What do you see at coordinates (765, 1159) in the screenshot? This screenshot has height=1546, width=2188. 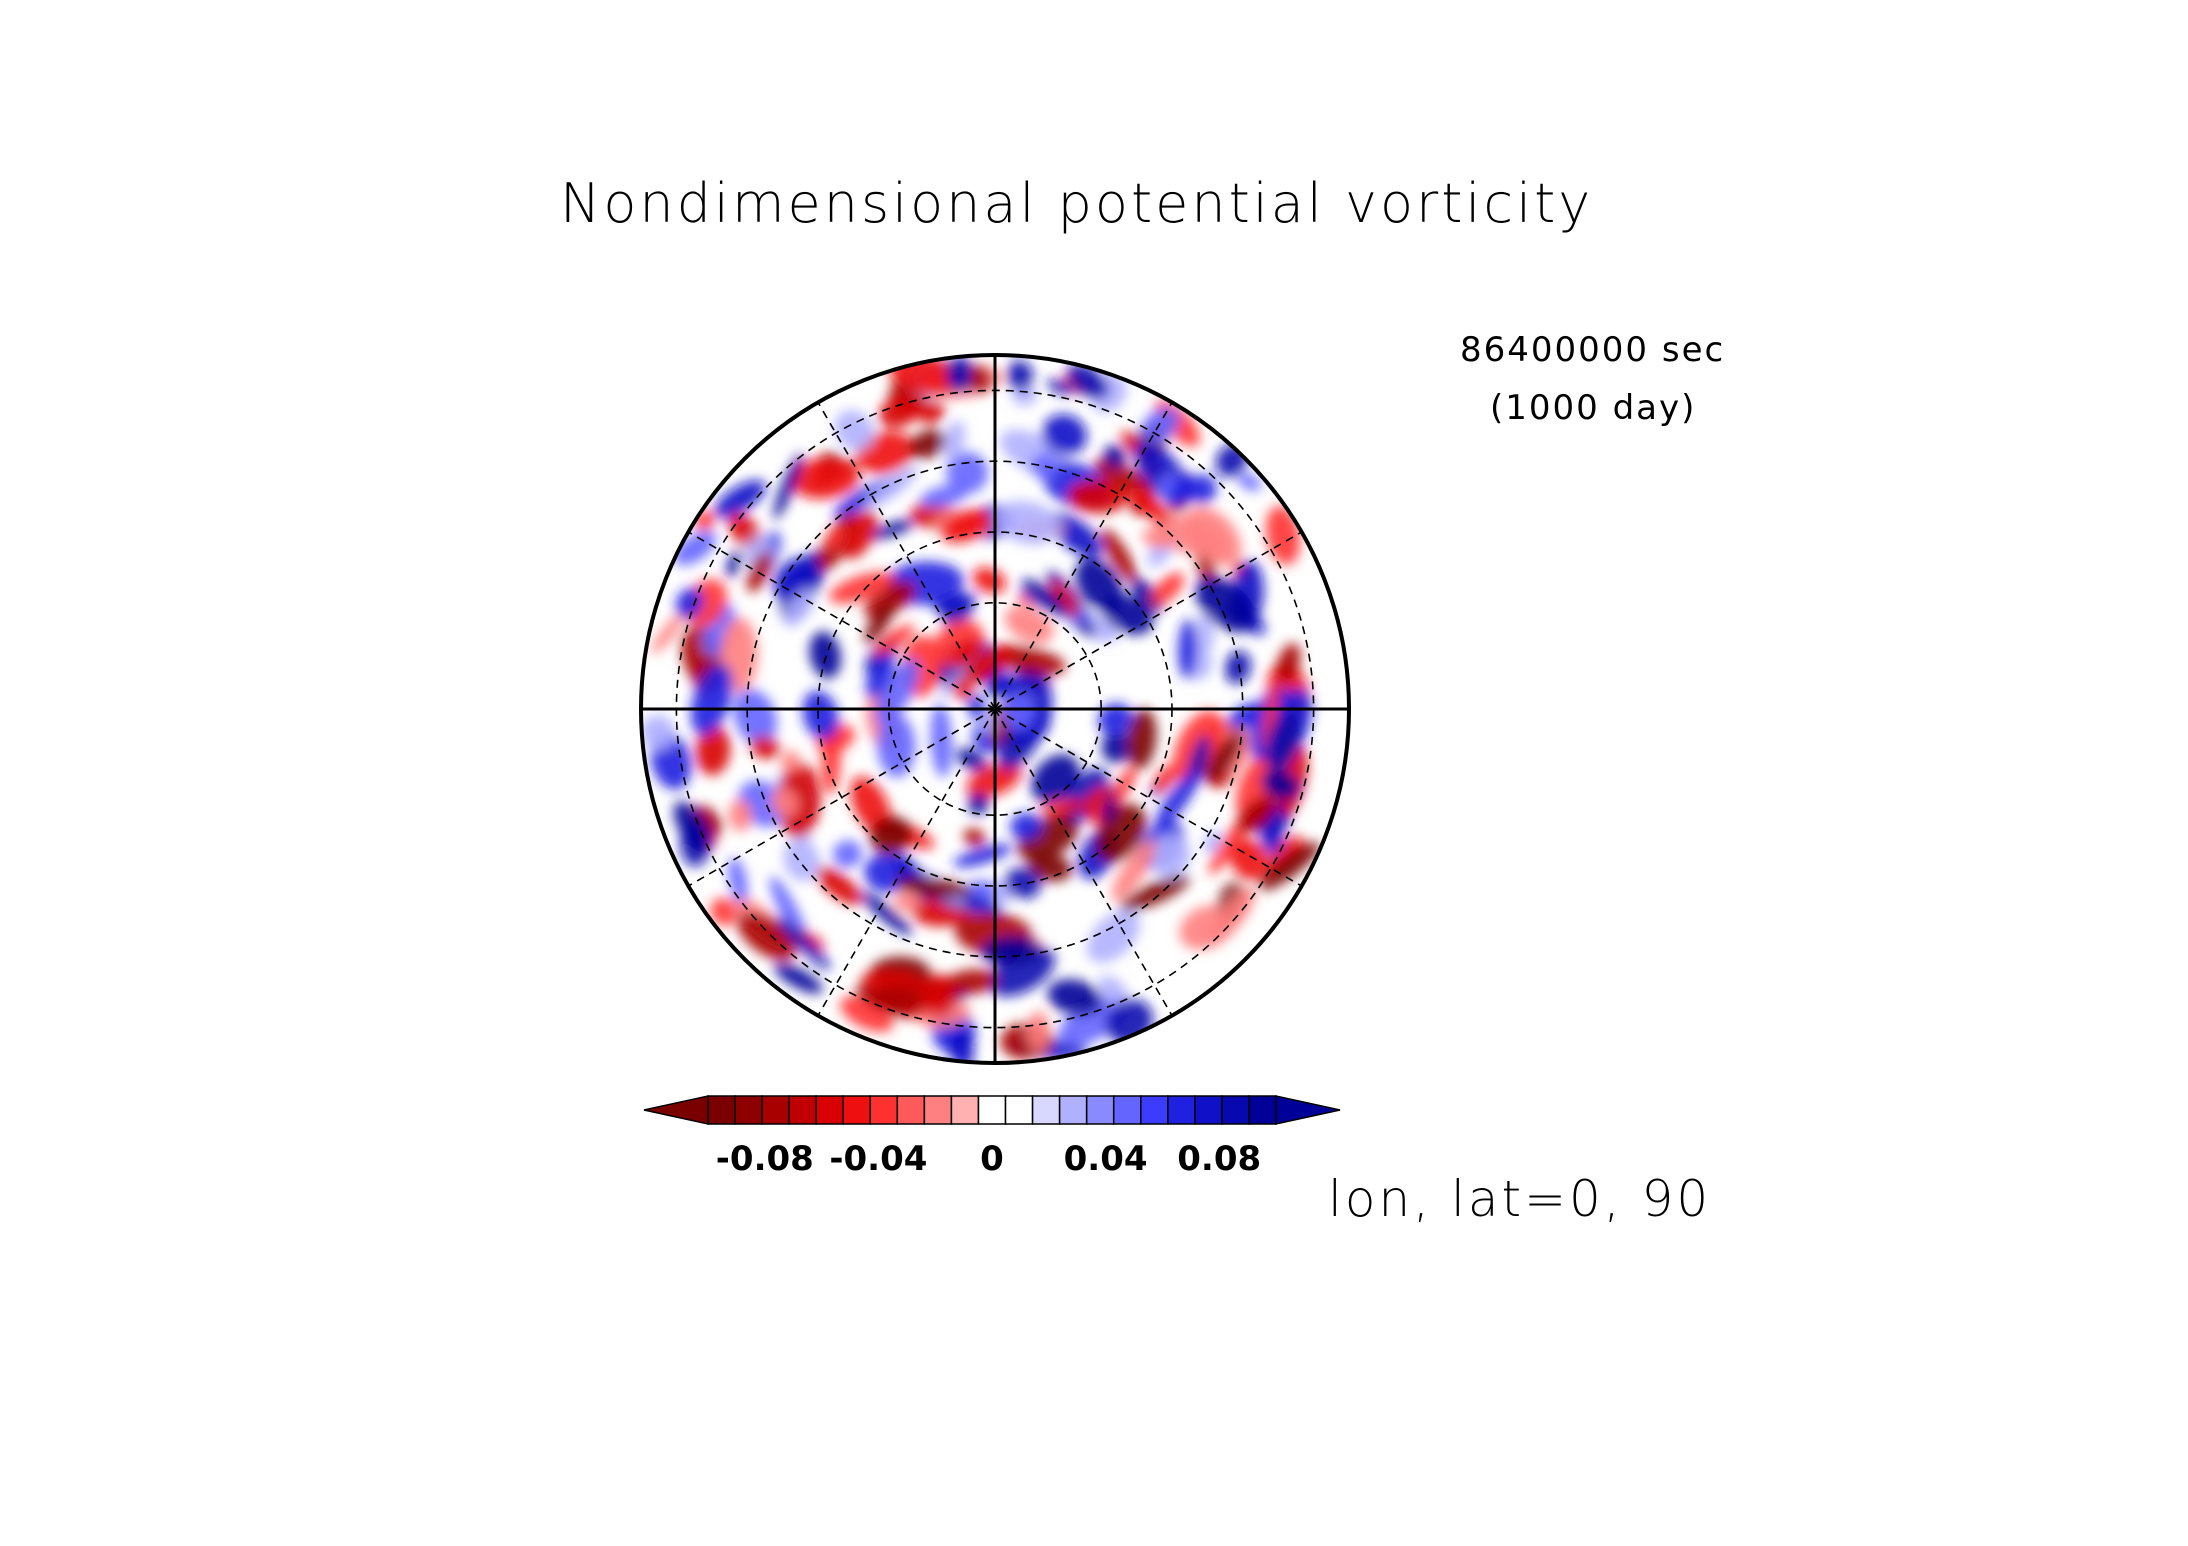 I see `colorbar-tick-label: -0.08` at bounding box center [765, 1159].